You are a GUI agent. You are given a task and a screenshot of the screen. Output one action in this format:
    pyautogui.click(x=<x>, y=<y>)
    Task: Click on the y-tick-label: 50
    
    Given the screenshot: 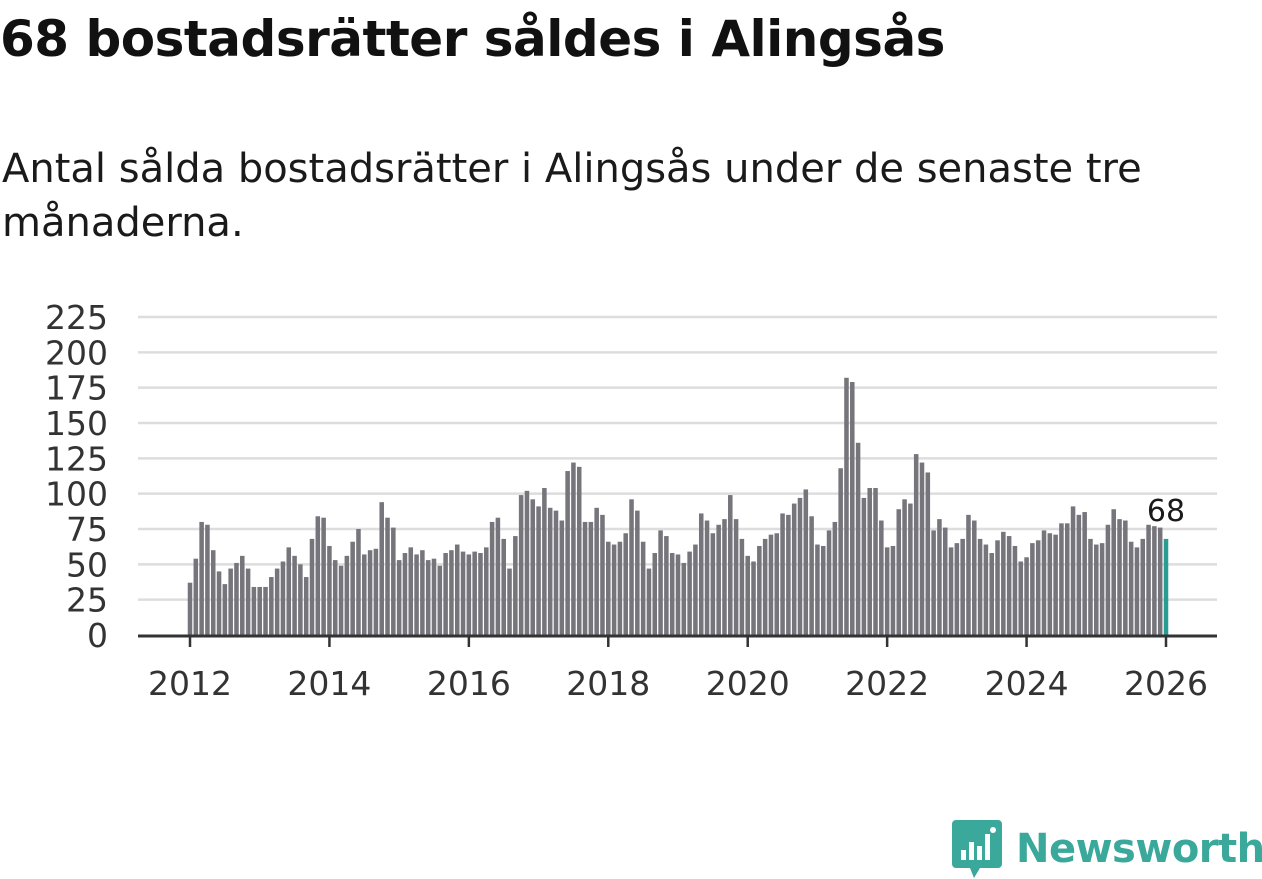 What is the action you would take?
    pyautogui.click(x=87, y=564)
    